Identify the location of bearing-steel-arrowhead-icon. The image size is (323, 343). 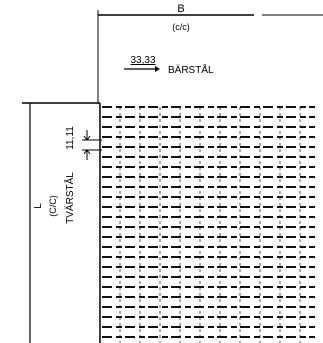
(157, 69).